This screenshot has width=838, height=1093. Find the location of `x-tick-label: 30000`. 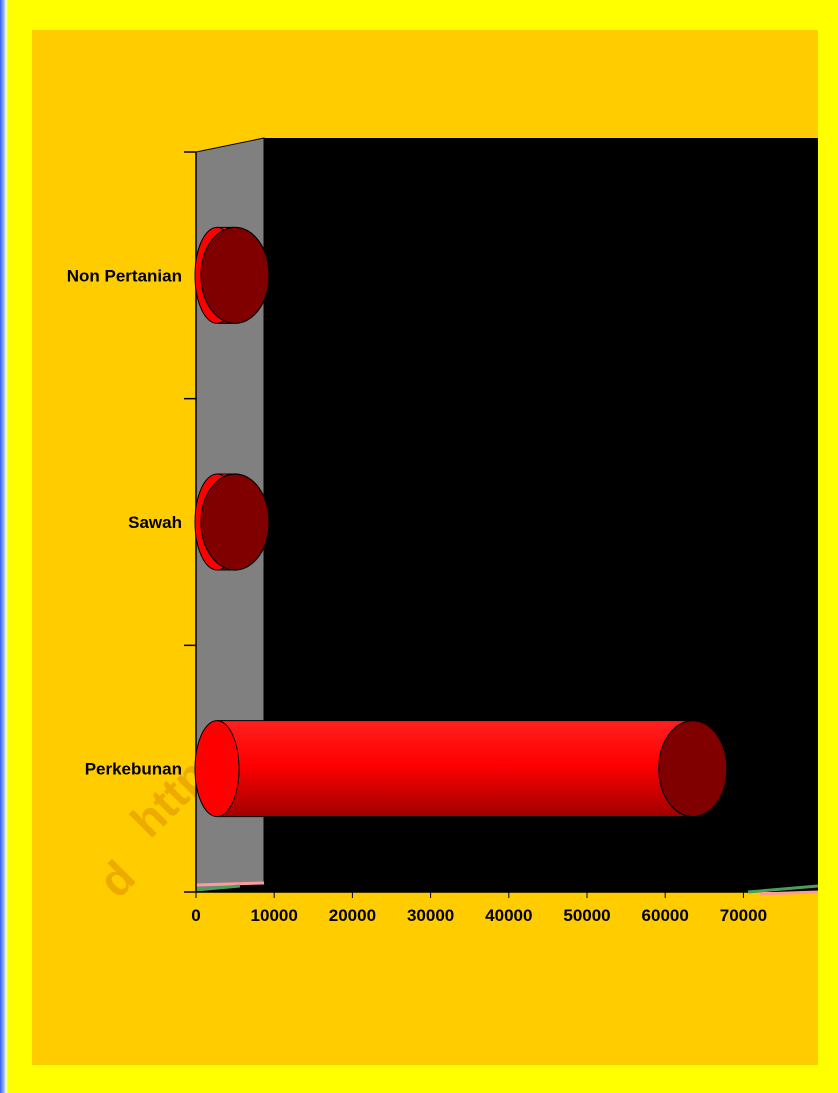

x-tick-label: 30000 is located at coordinates (430, 915).